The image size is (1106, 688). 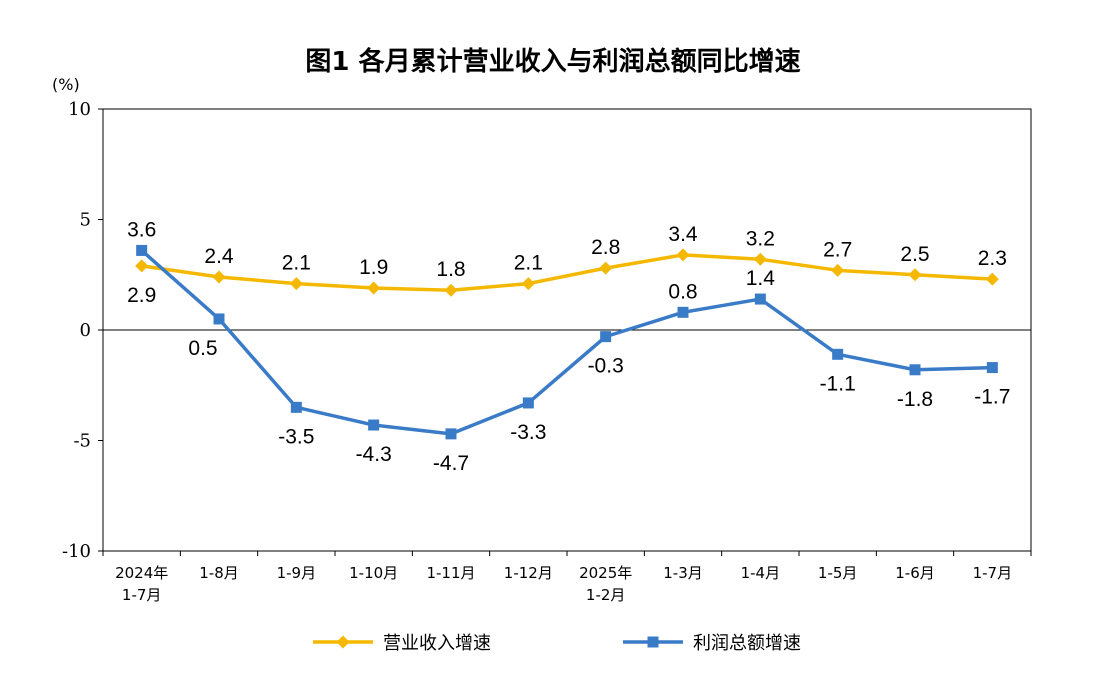 What do you see at coordinates (373, 573) in the screenshot?
I see `x-tick-label: 1-10月` at bounding box center [373, 573].